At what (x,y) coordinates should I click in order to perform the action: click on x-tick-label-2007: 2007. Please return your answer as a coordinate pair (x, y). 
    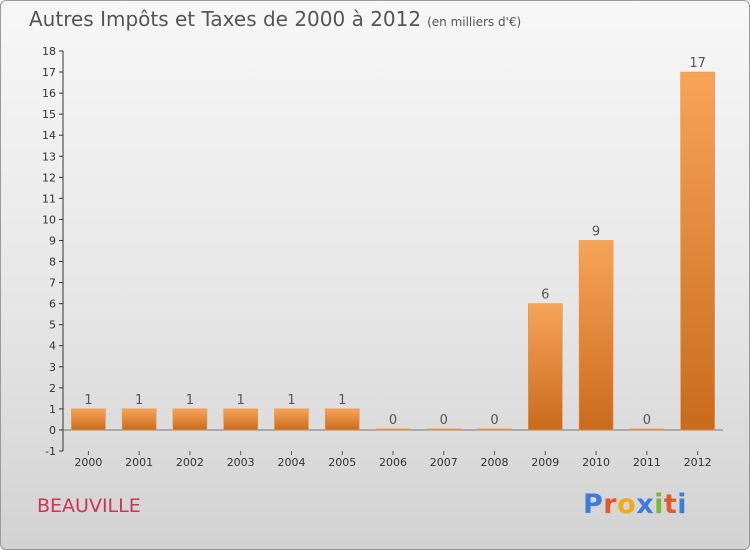
    Looking at the image, I should click on (444, 462).